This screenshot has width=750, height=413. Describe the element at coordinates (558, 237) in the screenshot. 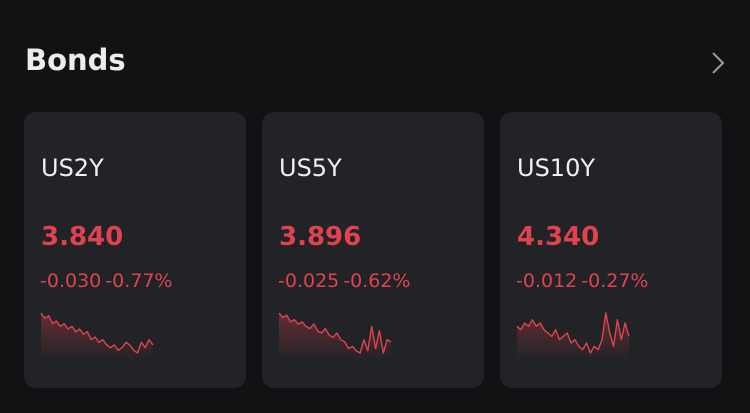

I see `bond-price: 4.340` at that location.